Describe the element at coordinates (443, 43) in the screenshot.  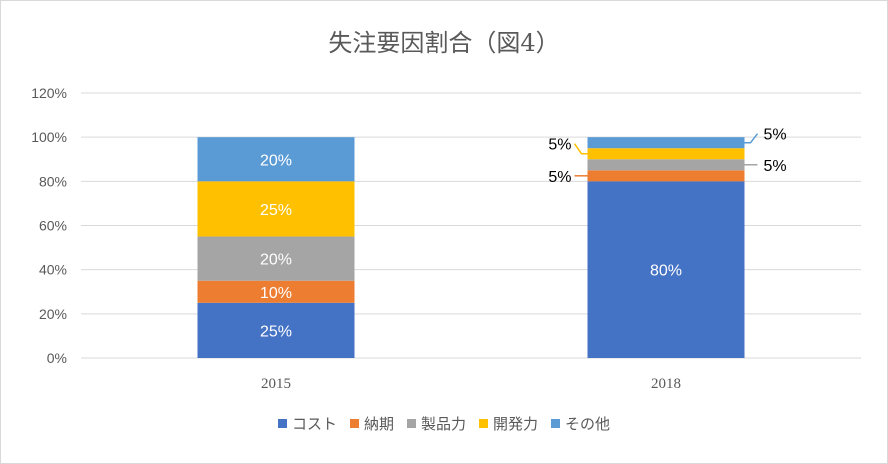
I see `chart-title: 失注要因割合（図4）` at that location.